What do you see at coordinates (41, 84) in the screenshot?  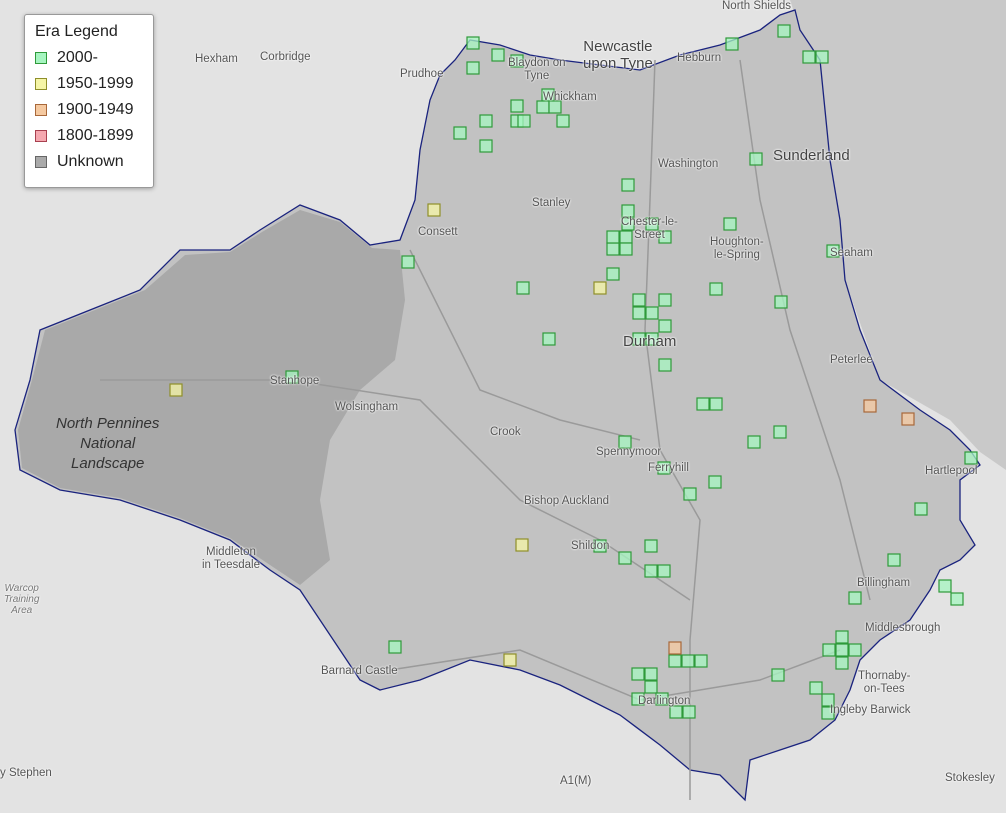 I see `legend-swatch` at bounding box center [41, 84].